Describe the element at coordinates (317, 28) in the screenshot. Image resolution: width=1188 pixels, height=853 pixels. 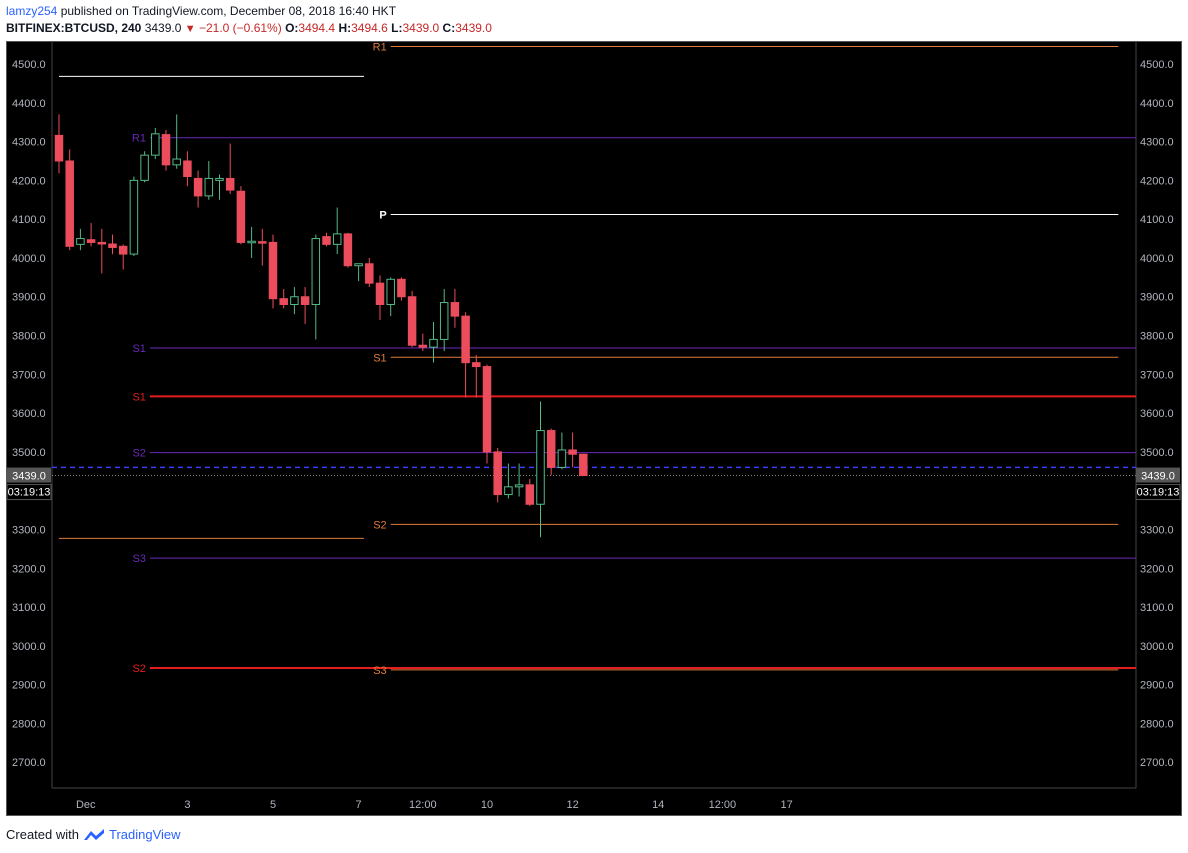
I see `open-value: 3494.4` at that location.